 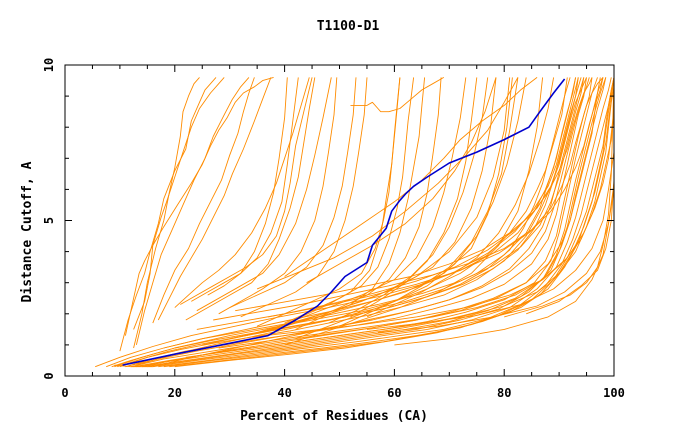 What do you see at coordinates (49, 65) in the screenshot?
I see `y-tick-label: 10` at bounding box center [49, 65].